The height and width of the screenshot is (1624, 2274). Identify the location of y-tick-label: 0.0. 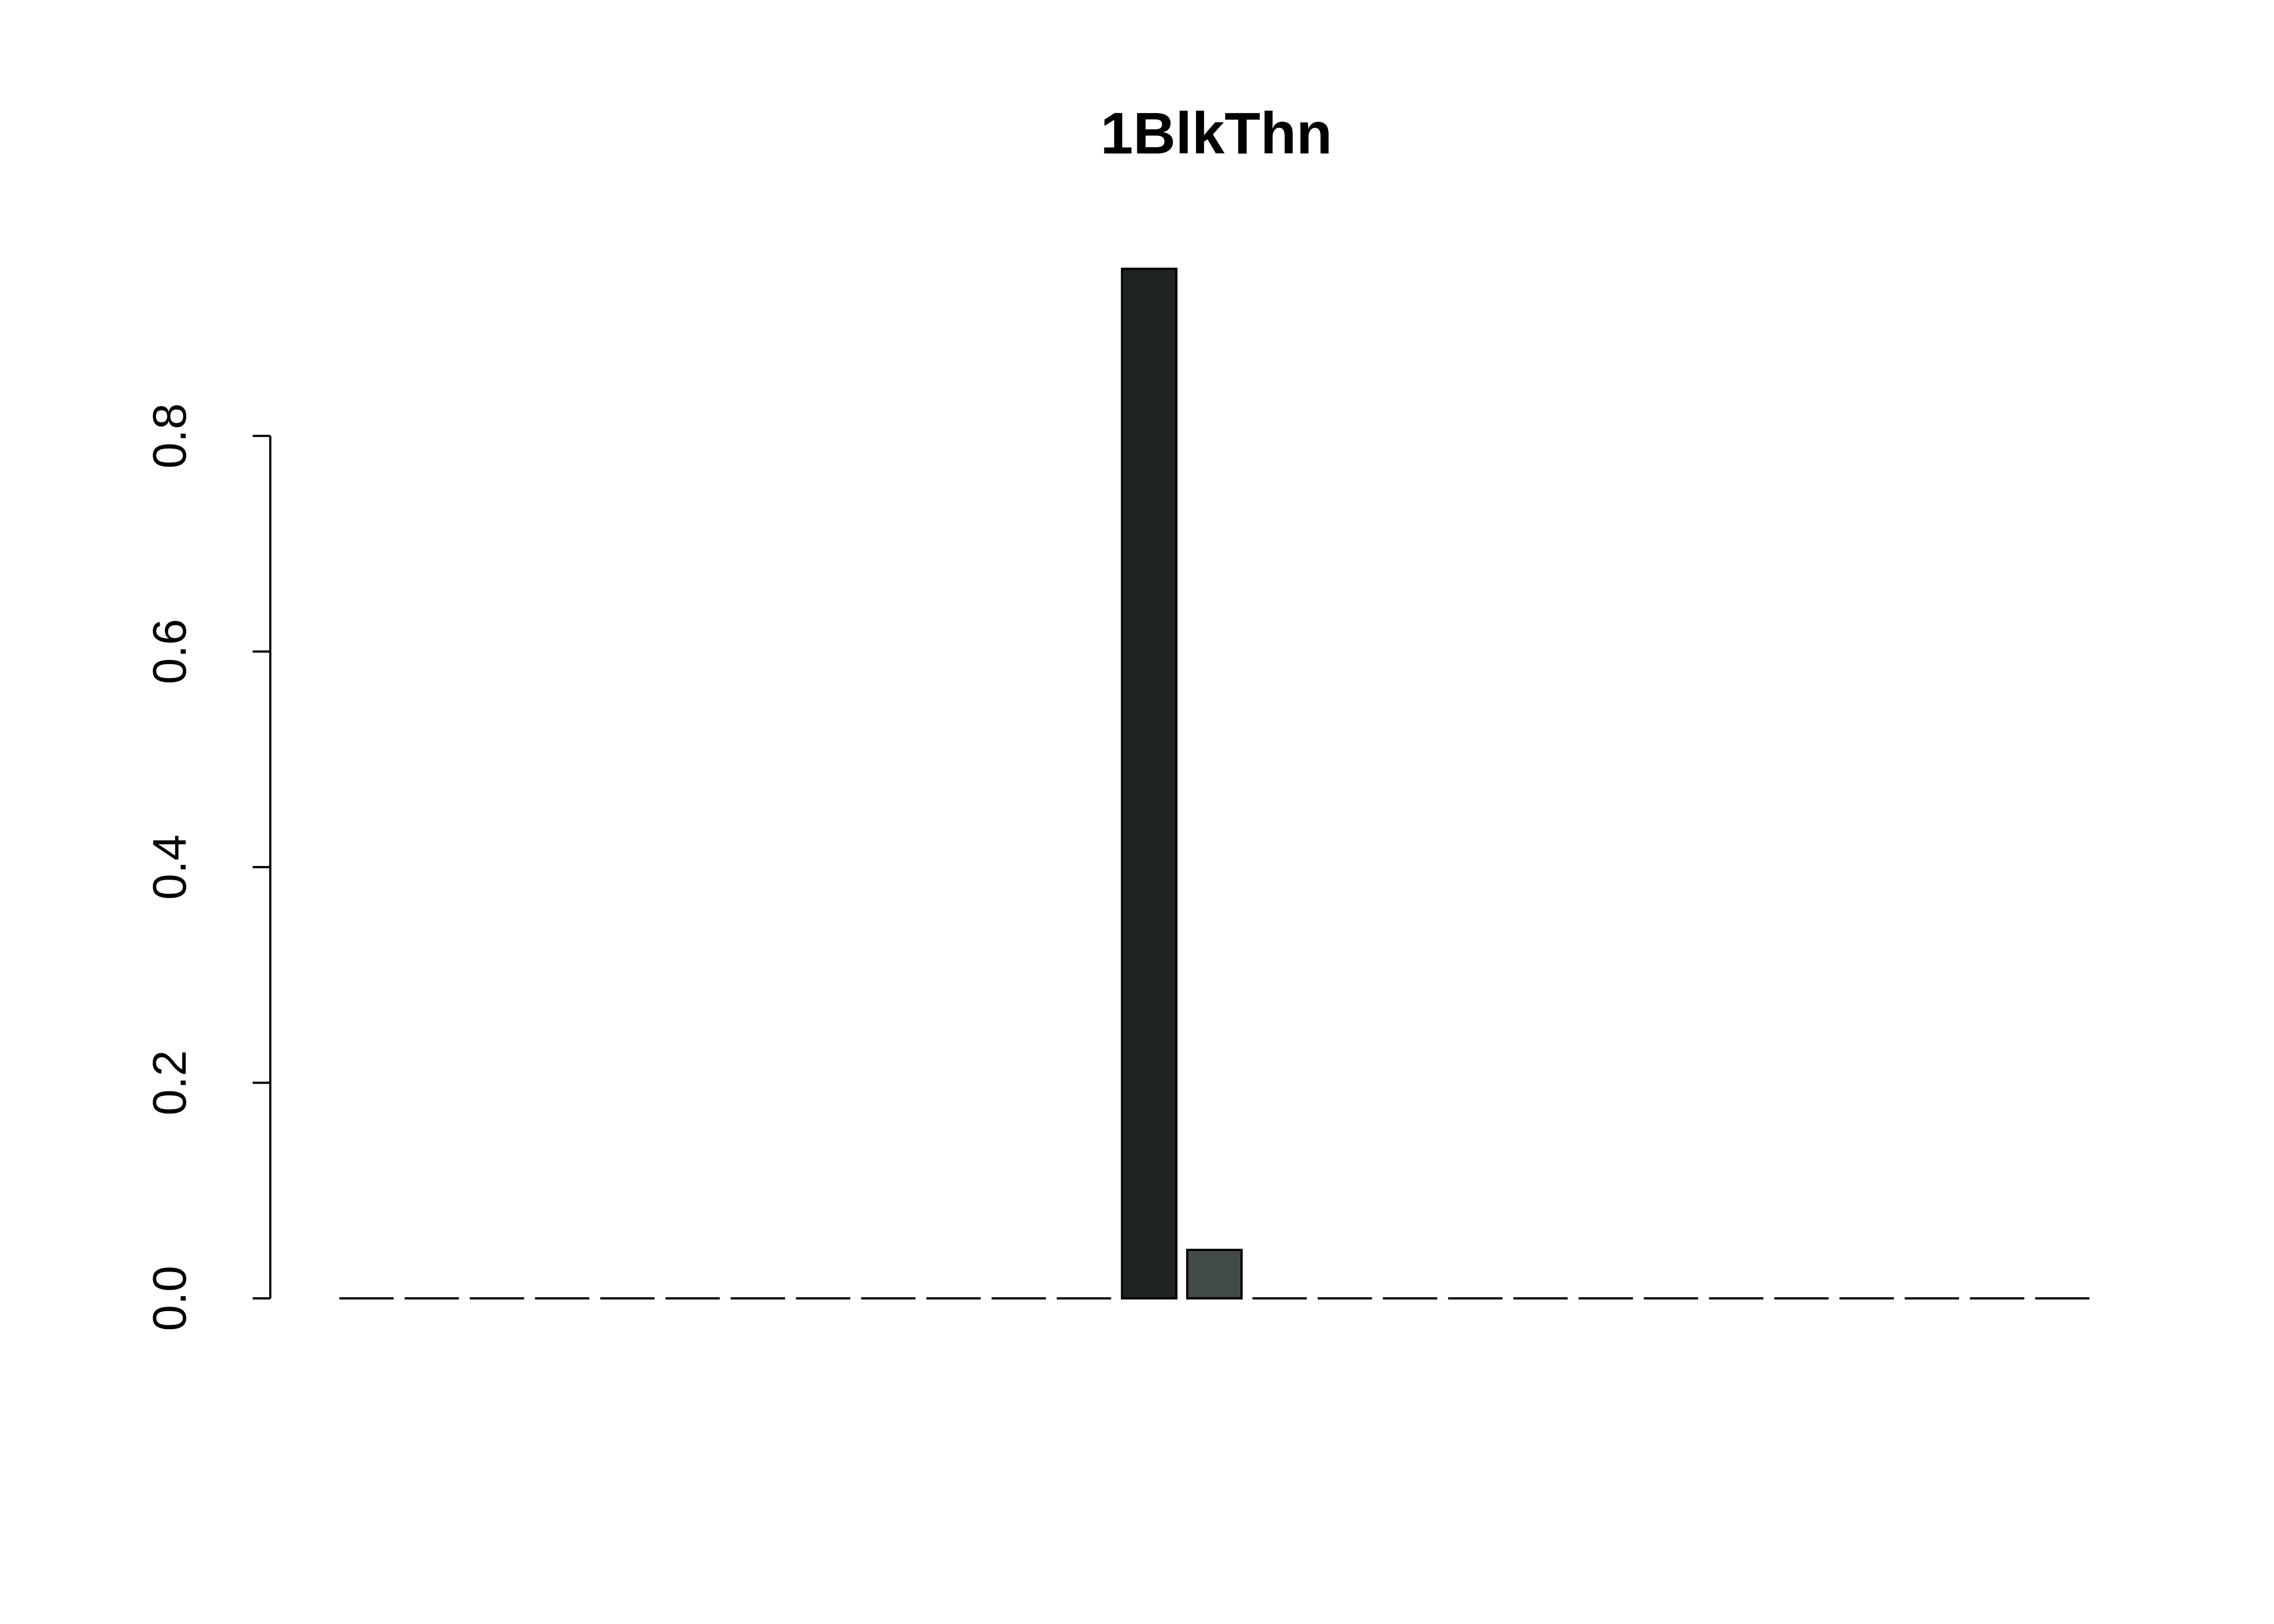
(170, 1298).